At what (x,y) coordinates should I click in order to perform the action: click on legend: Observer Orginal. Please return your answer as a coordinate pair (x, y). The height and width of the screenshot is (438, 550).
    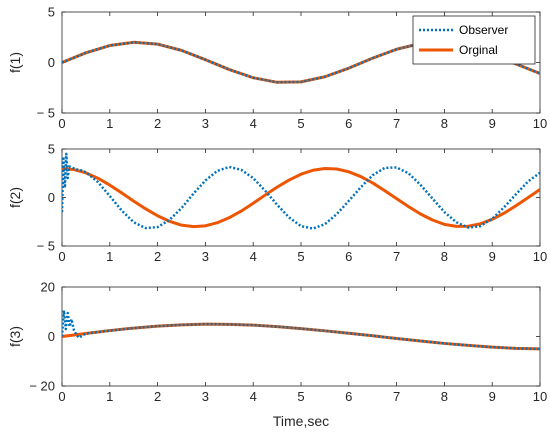
    Looking at the image, I should click on (474, 40).